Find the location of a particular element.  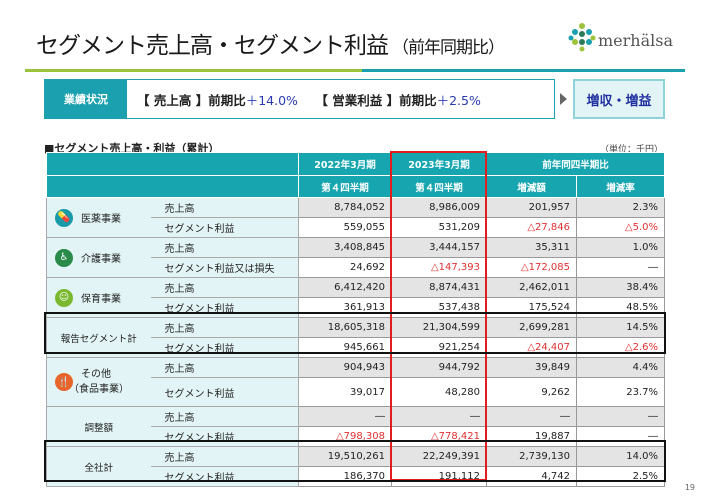

cell-rate: 14.5% is located at coordinates (620, 327).